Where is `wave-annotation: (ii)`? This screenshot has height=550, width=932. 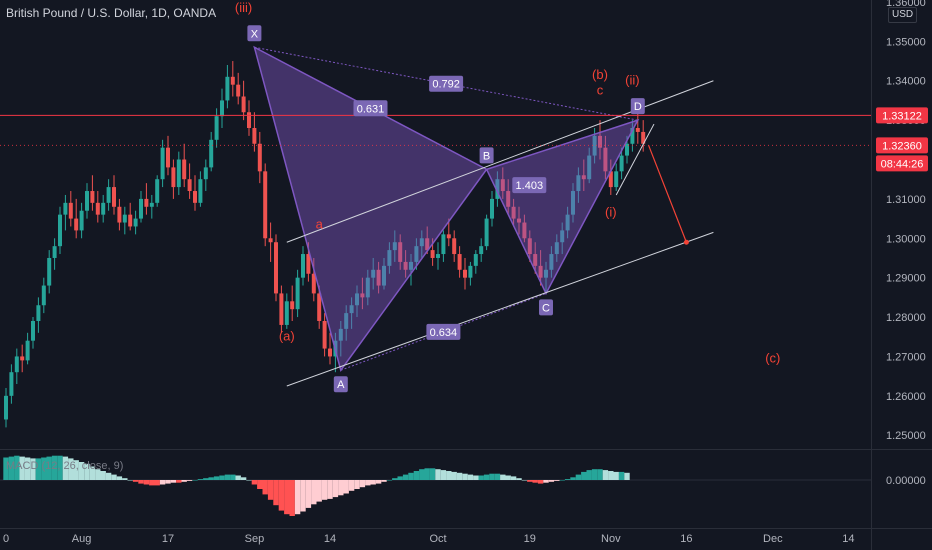
wave-annotation: (ii) is located at coordinates (632, 80).